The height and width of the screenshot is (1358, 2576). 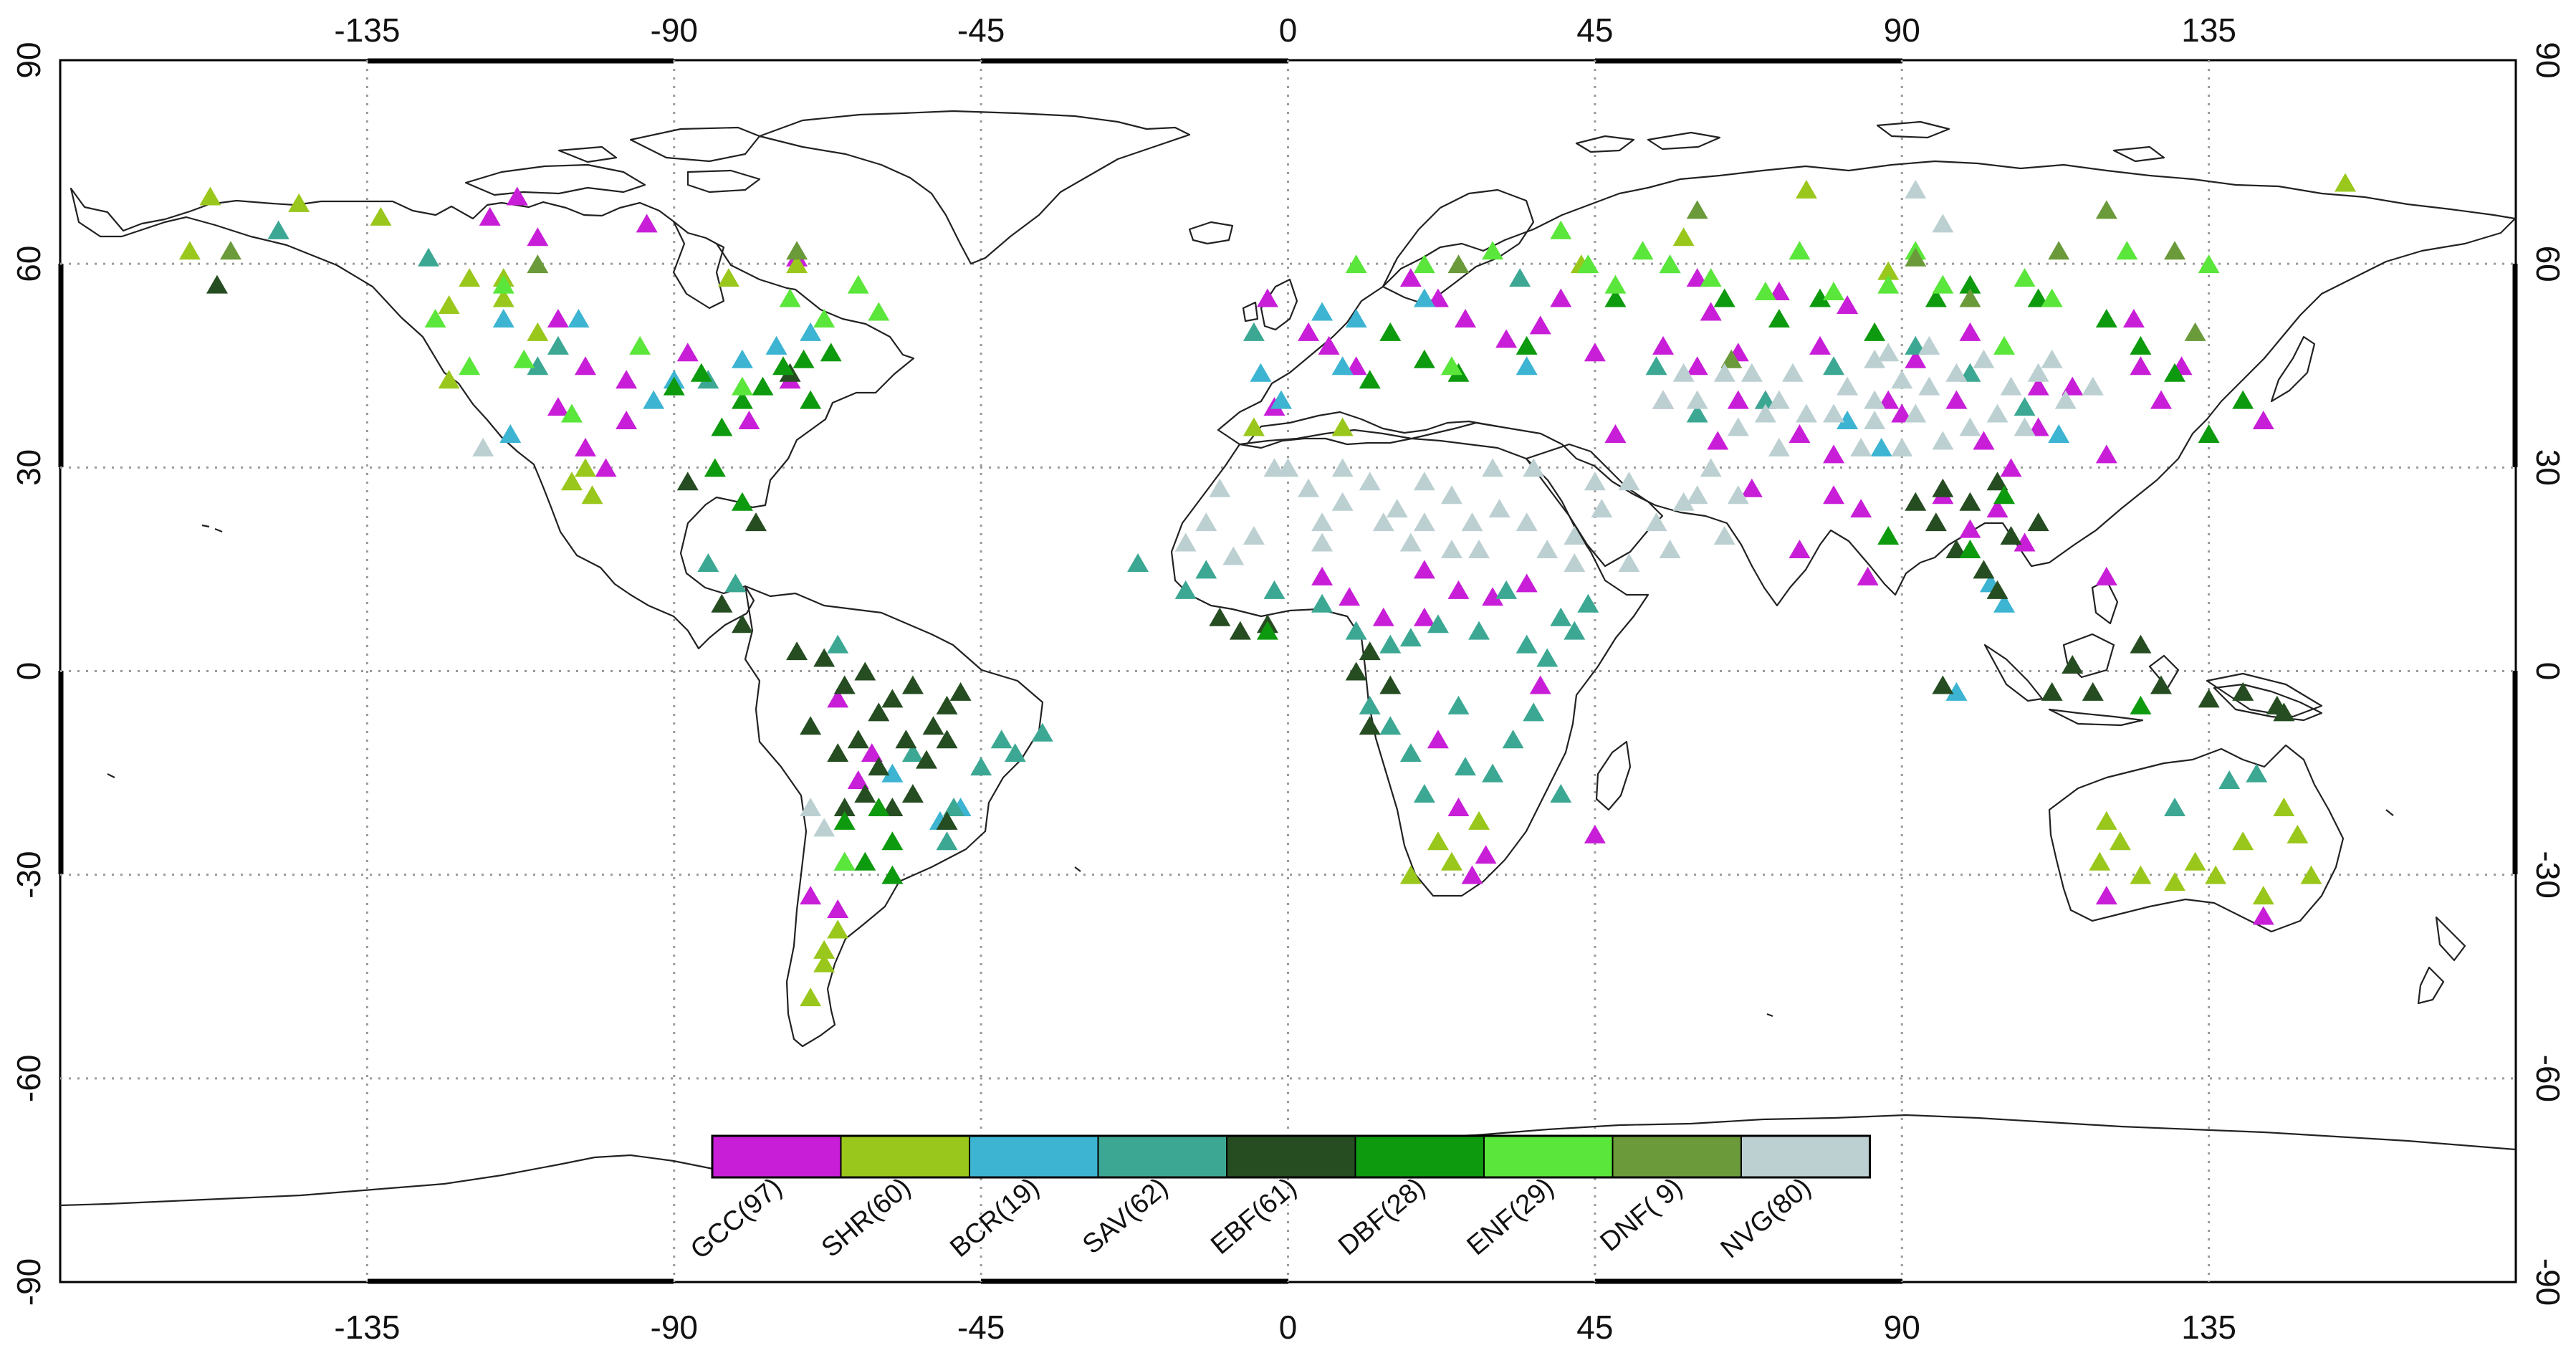 I want to click on top-tick-label: 135, so click(x=2208, y=30).